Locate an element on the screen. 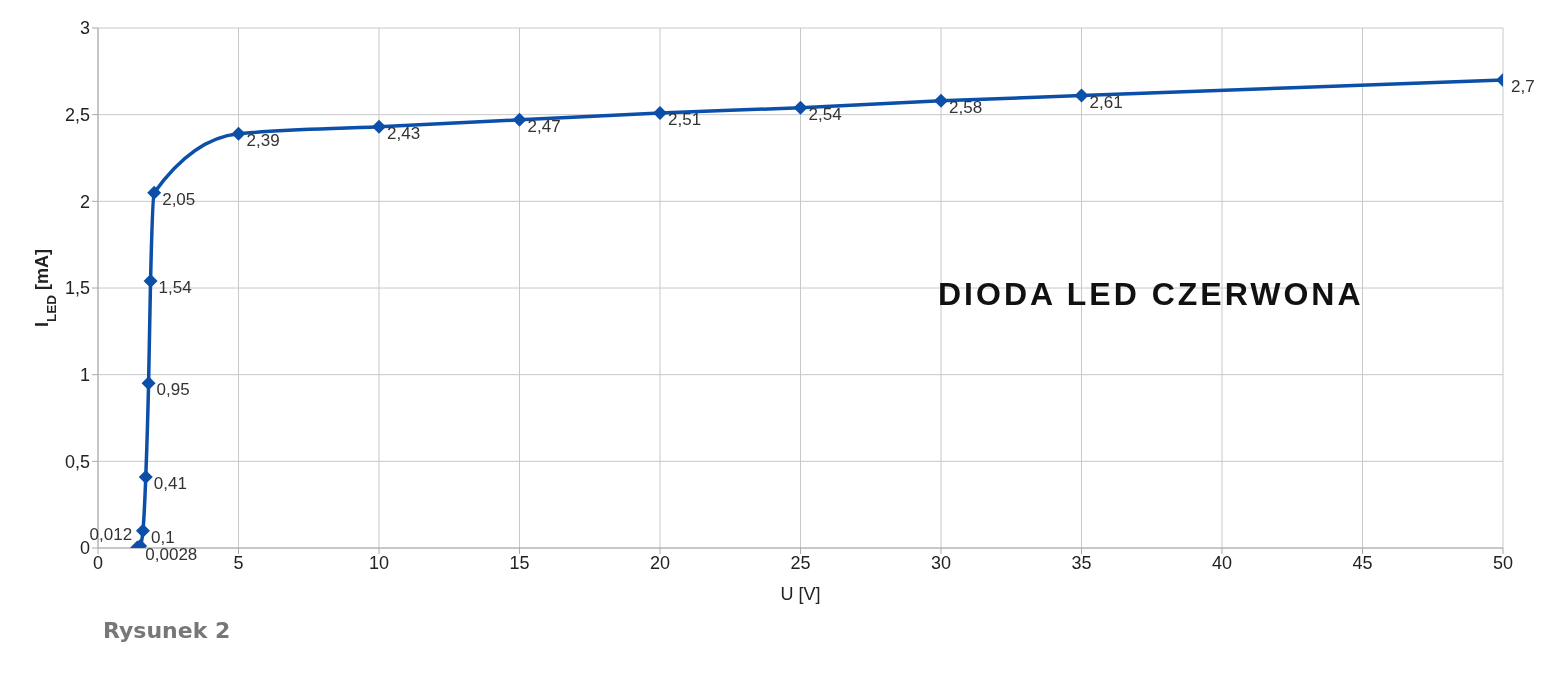 This screenshot has height=693, width=1555. x-tick-label: 45 is located at coordinates (1362, 562).